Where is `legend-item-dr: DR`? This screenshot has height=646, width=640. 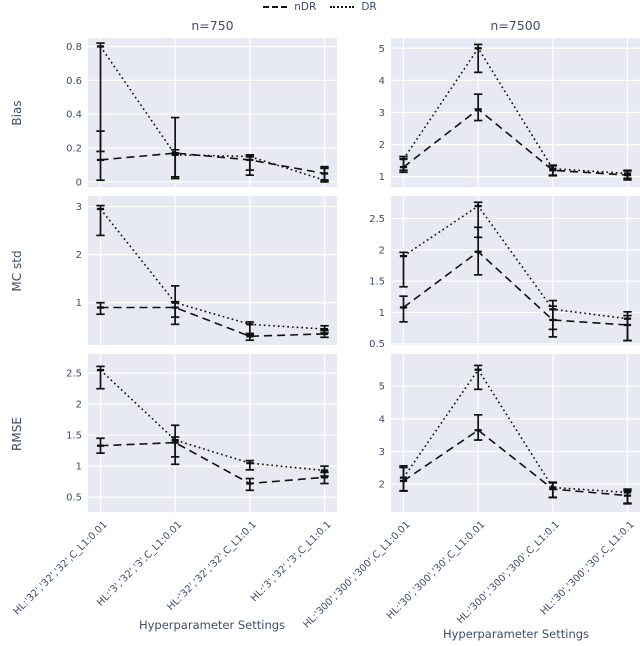
legend-item-dr: DR is located at coordinates (353, 7).